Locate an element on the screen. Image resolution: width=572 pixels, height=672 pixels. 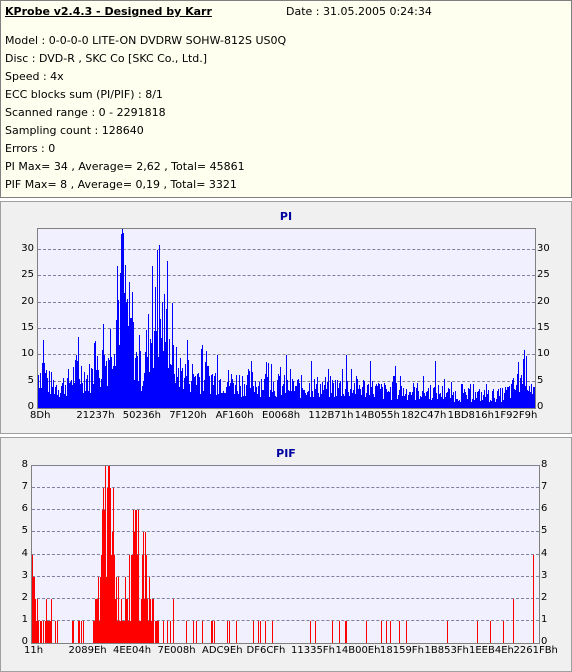
pif-ytick-label-left: 4 is located at coordinates (24, 553).